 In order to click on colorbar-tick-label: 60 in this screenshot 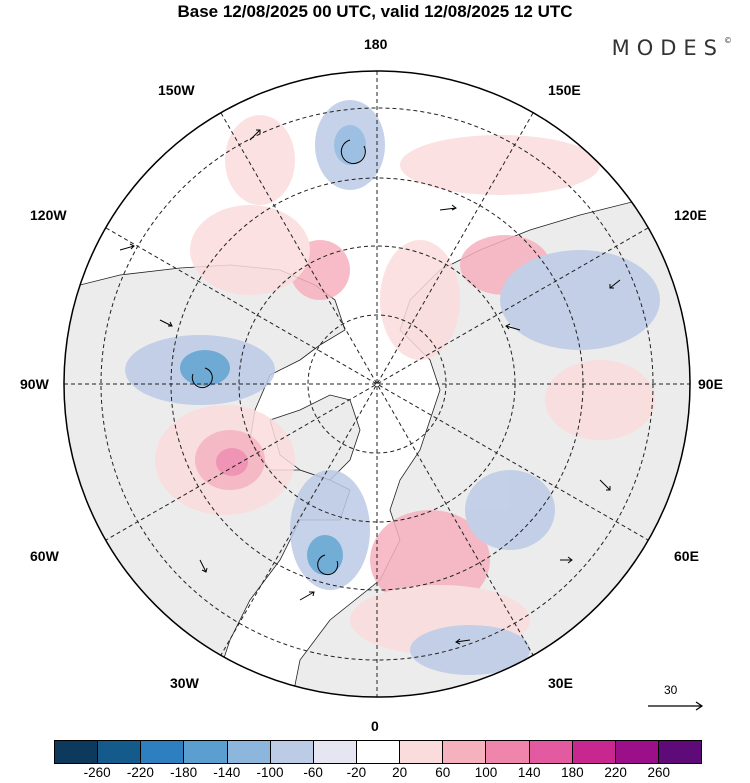, I will do `click(443, 772)`.